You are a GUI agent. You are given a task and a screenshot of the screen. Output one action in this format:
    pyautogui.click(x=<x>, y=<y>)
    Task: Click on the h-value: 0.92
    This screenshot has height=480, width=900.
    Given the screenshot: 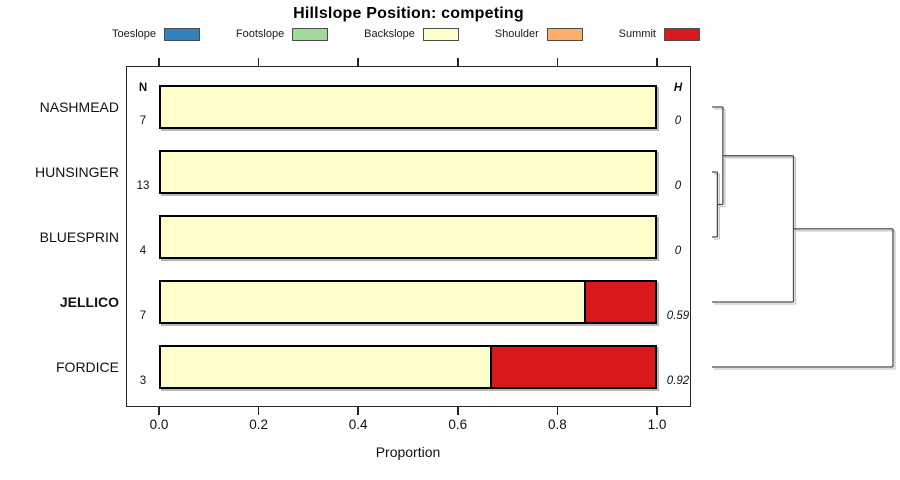 What is the action you would take?
    pyautogui.click(x=678, y=381)
    